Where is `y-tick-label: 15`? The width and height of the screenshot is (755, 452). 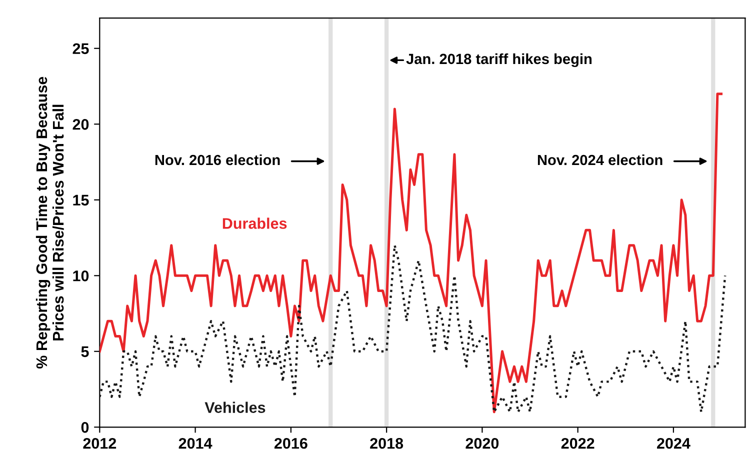 y-tick-label: 15 is located at coordinates (81, 200).